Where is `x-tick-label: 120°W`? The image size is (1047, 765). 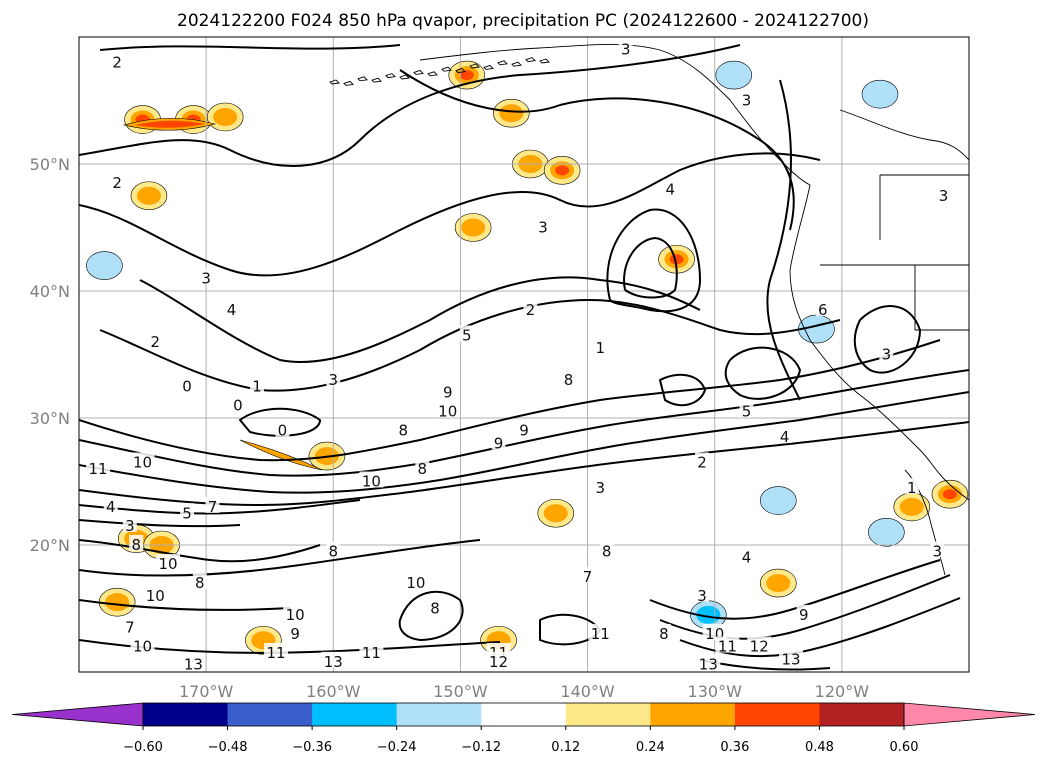
x-tick-label: 120°W is located at coordinates (842, 691).